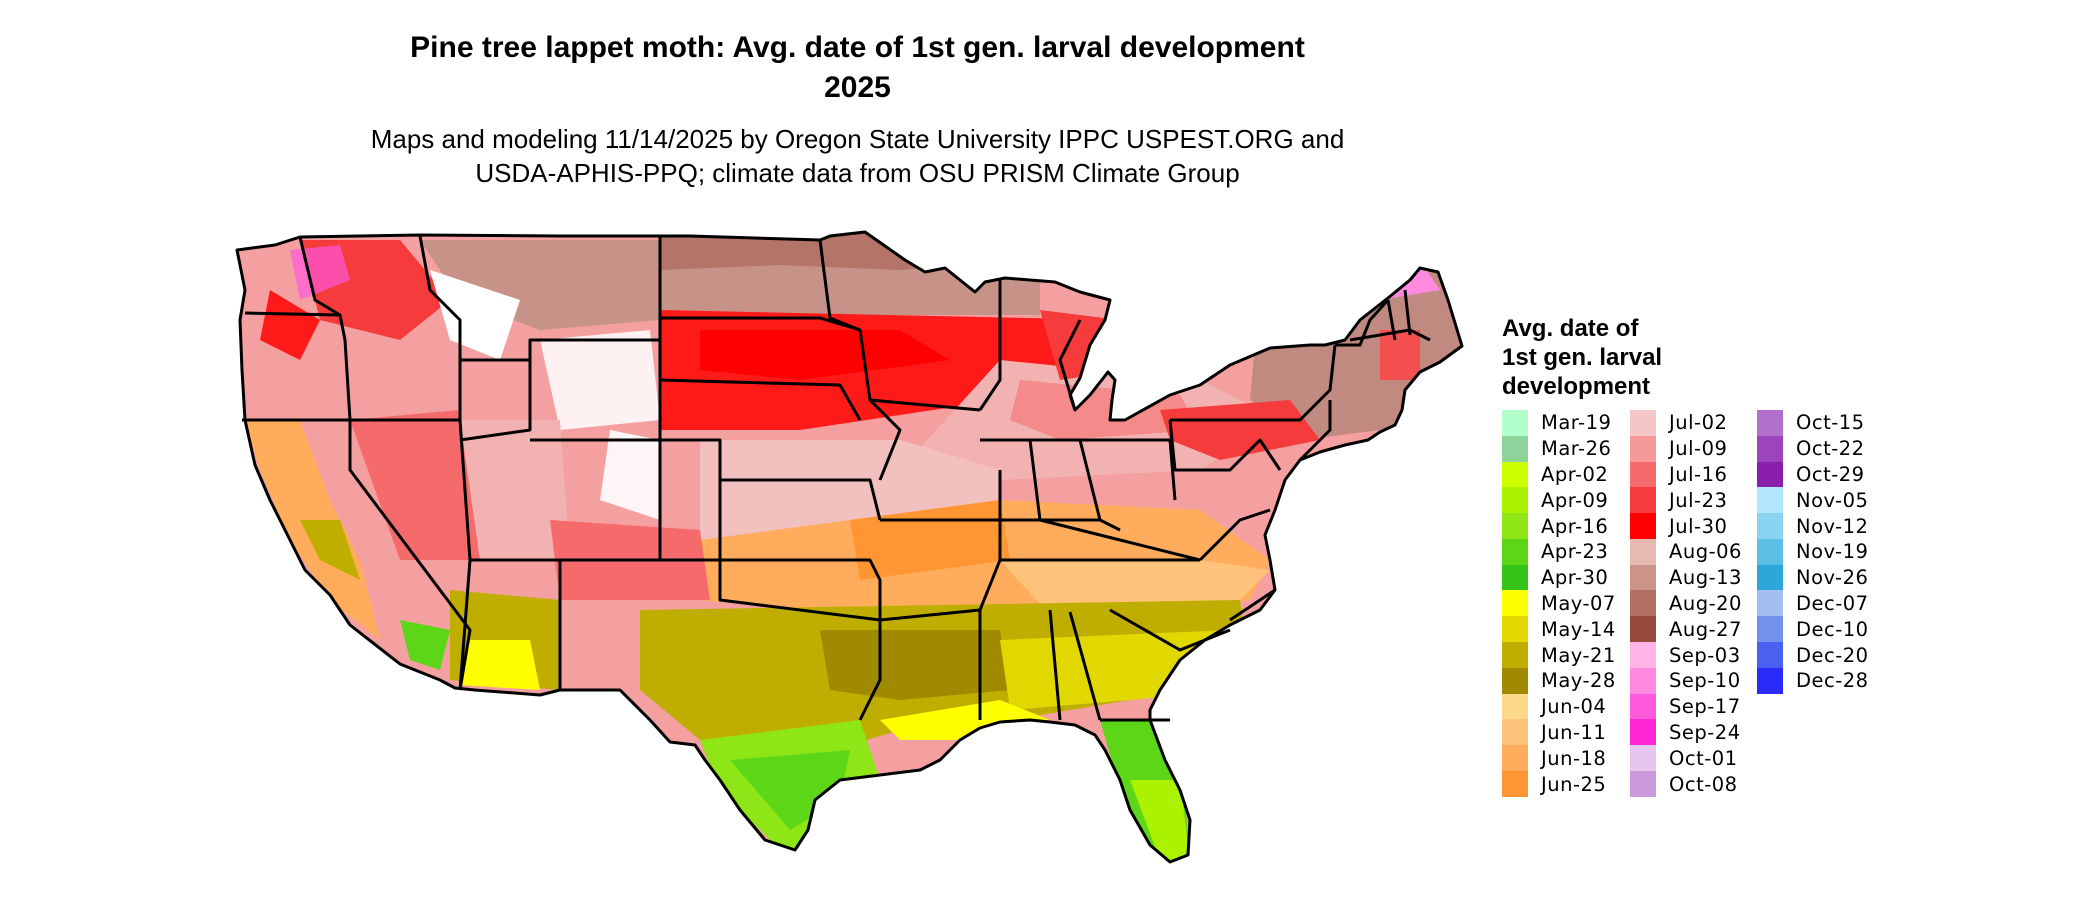 The height and width of the screenshot is (900, 2100). What do you see at coordinates (1686, 577) in the screenshot?
I see `legend-item: Aug-13` at bounding box center [1686, 577].